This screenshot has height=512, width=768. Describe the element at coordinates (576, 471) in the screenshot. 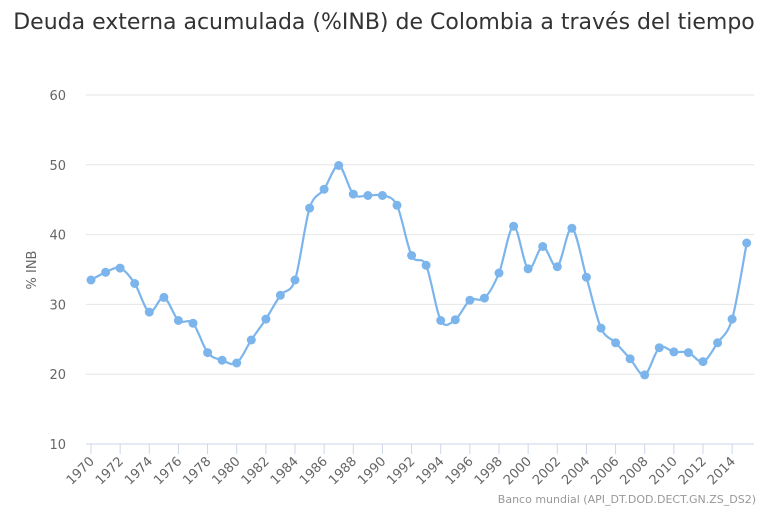

I see `x-tick-label: 2004` at that location.